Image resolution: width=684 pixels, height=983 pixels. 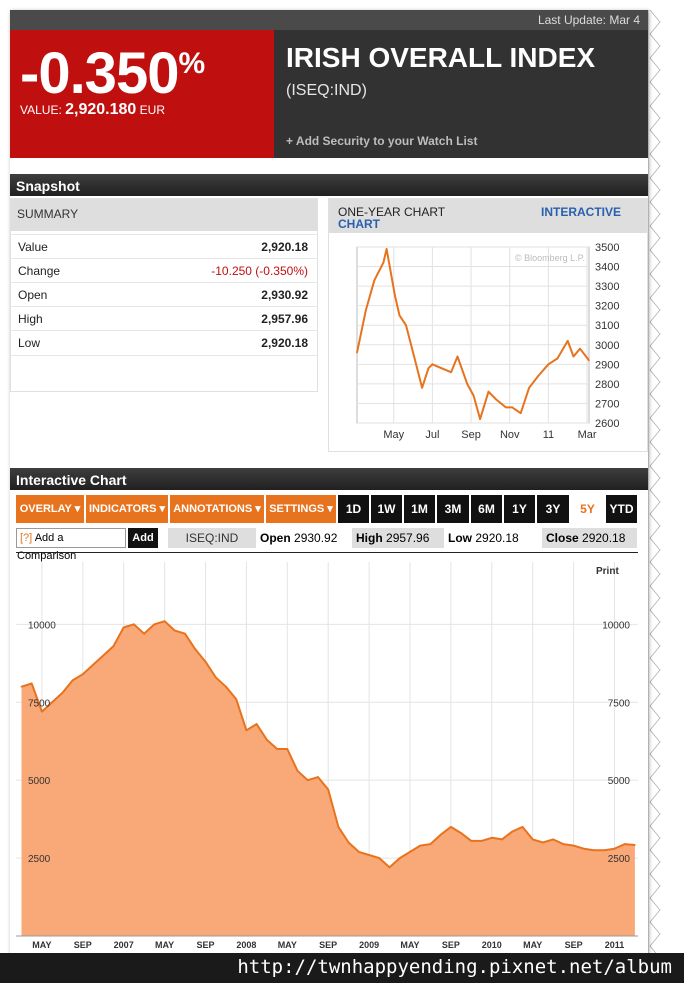 I want to click on x-tick-label: Sep, so click(x=471, y=435).